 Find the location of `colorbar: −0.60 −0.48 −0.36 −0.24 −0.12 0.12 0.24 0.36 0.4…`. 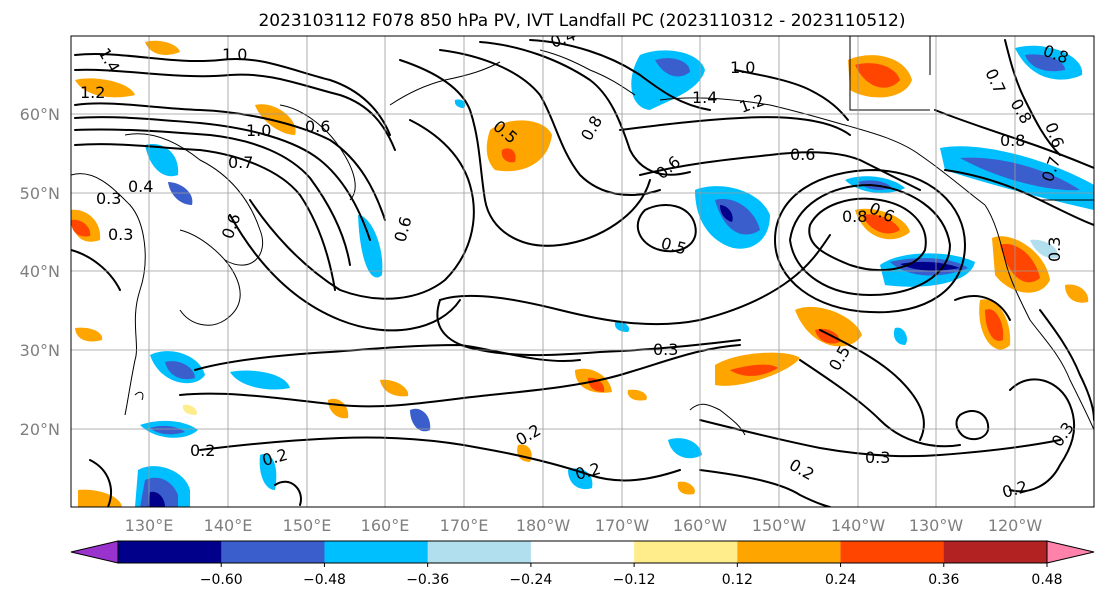

colorbar: −0.60 −0.48 −0.36 −0.24 −0.12 0.12 0.24 0.36 0.4… is located at coordinates (582, 564).